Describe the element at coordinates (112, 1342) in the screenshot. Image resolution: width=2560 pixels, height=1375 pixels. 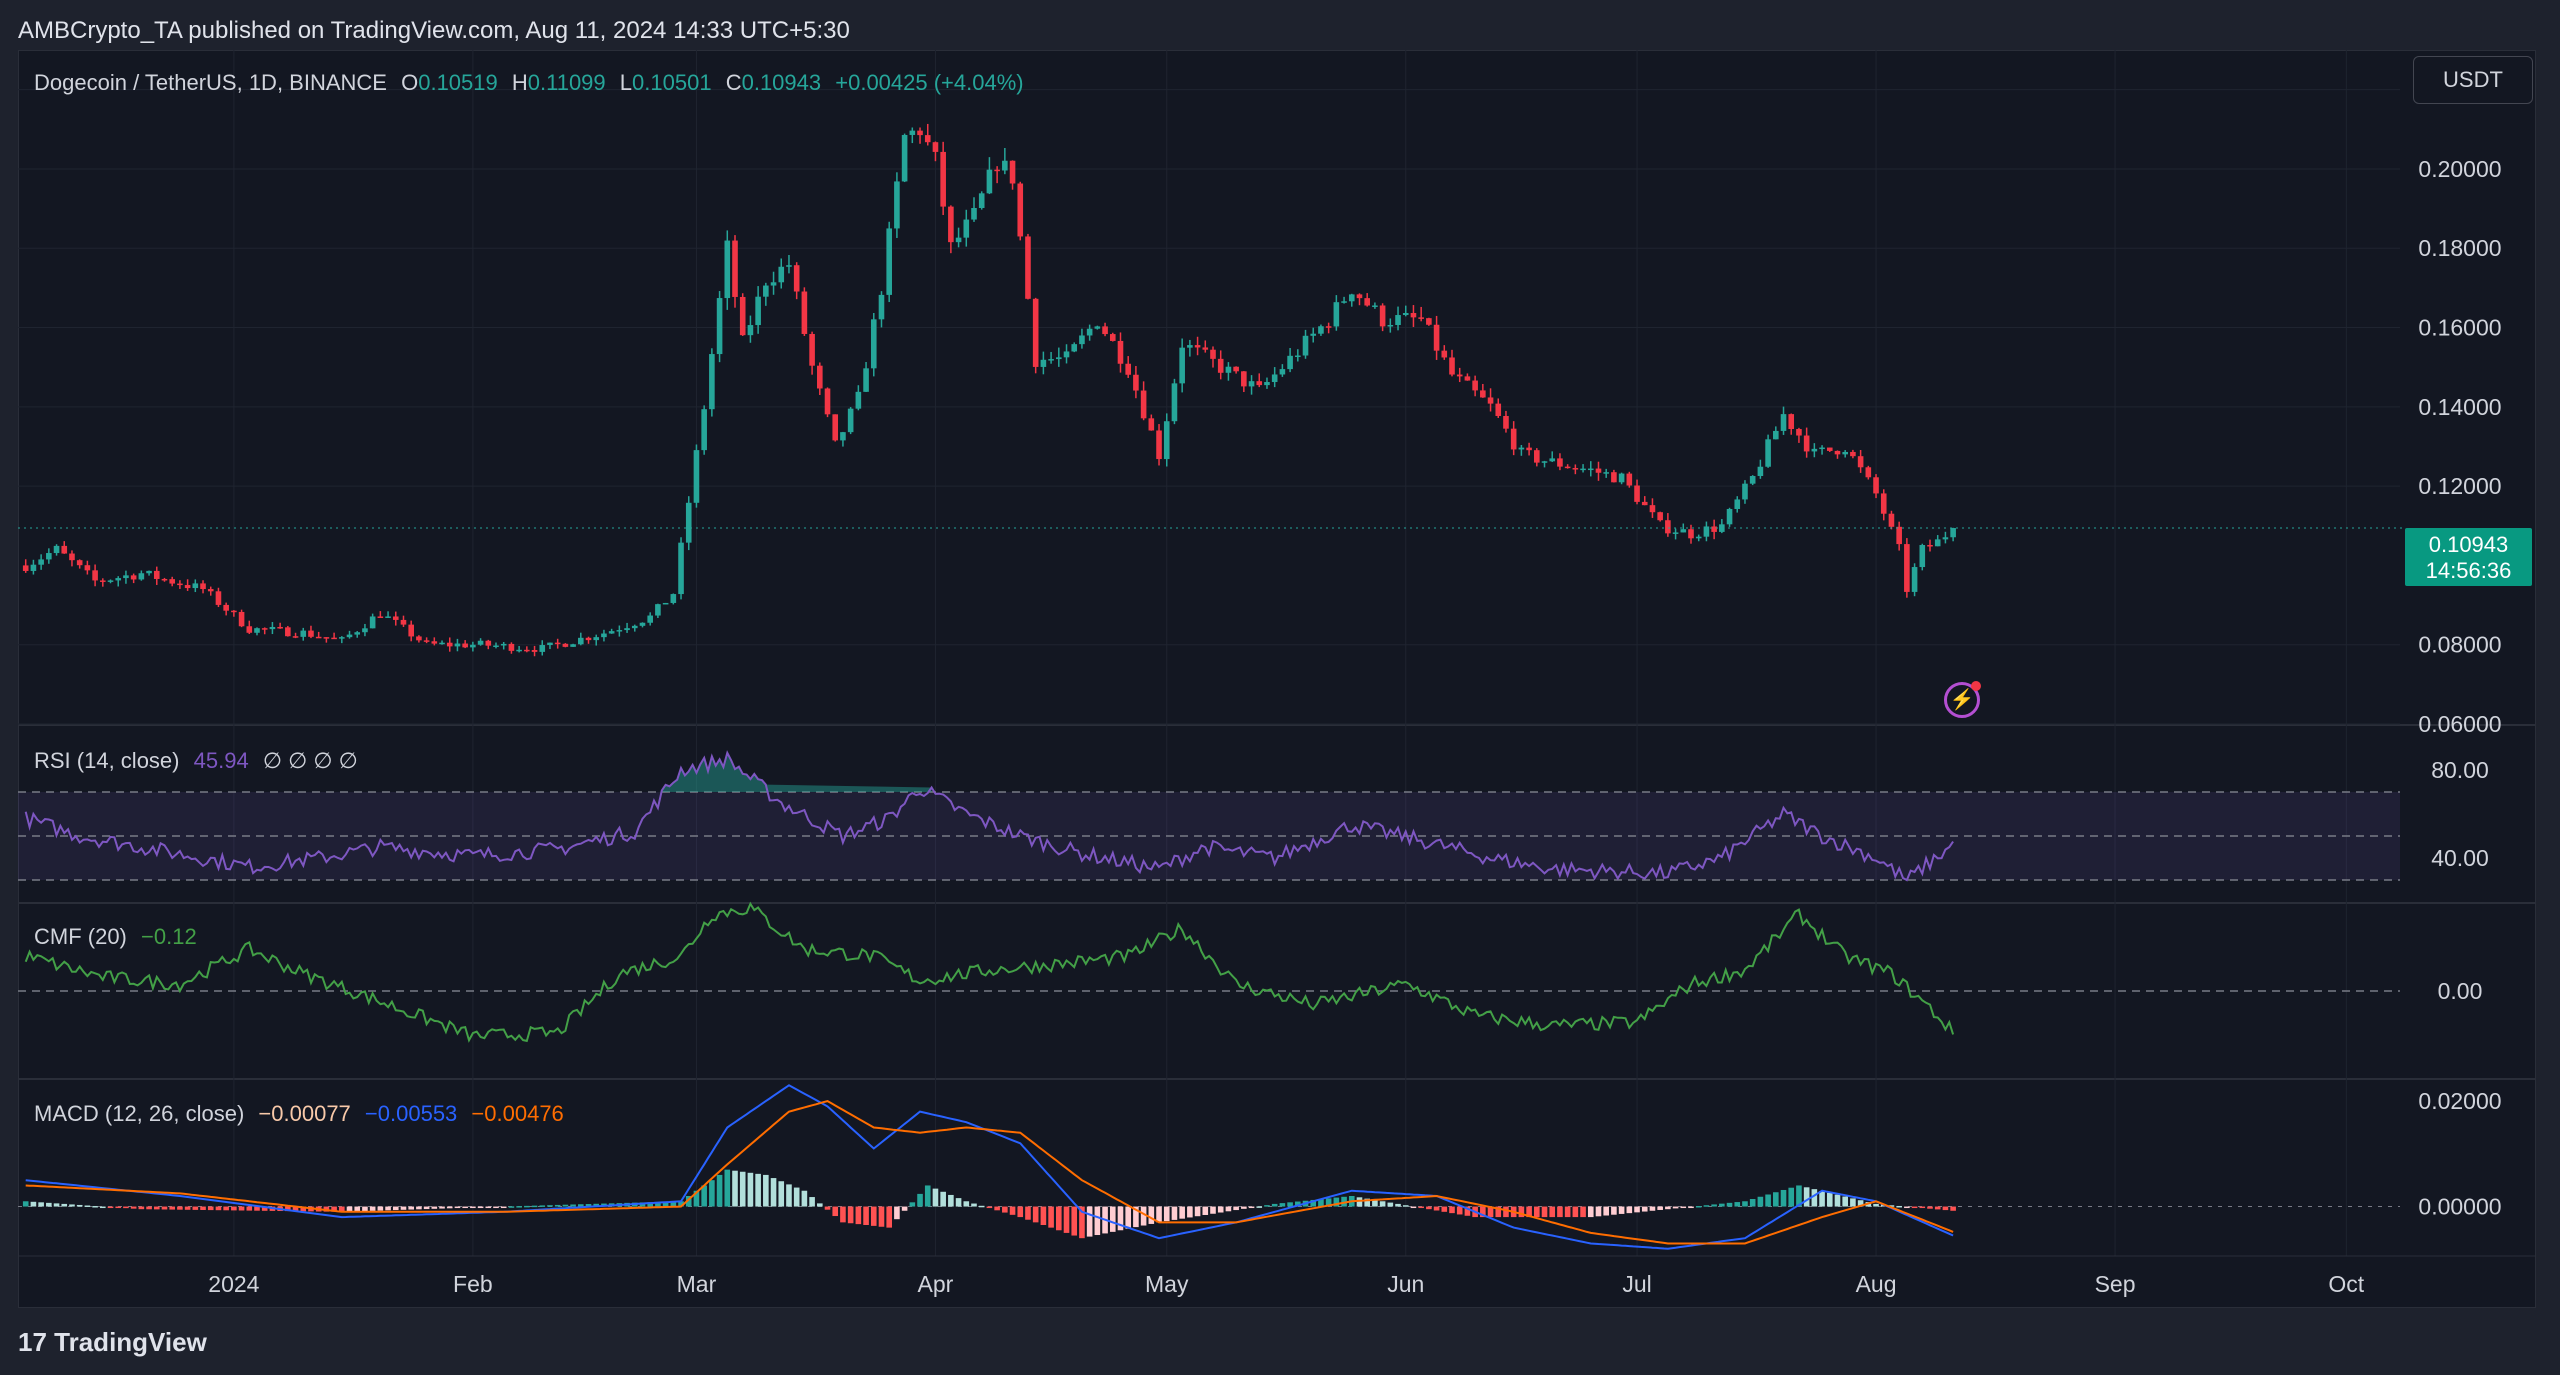
I see `tradingview-logo: 17 TradingView` at that location.